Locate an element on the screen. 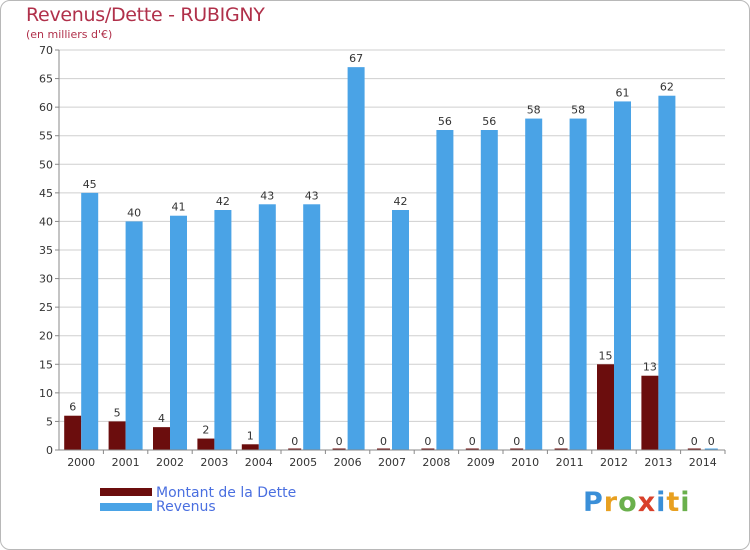 This screenshot has width=750, height=550. x-tick-label: 2001 is located at coordinates (126, 462).